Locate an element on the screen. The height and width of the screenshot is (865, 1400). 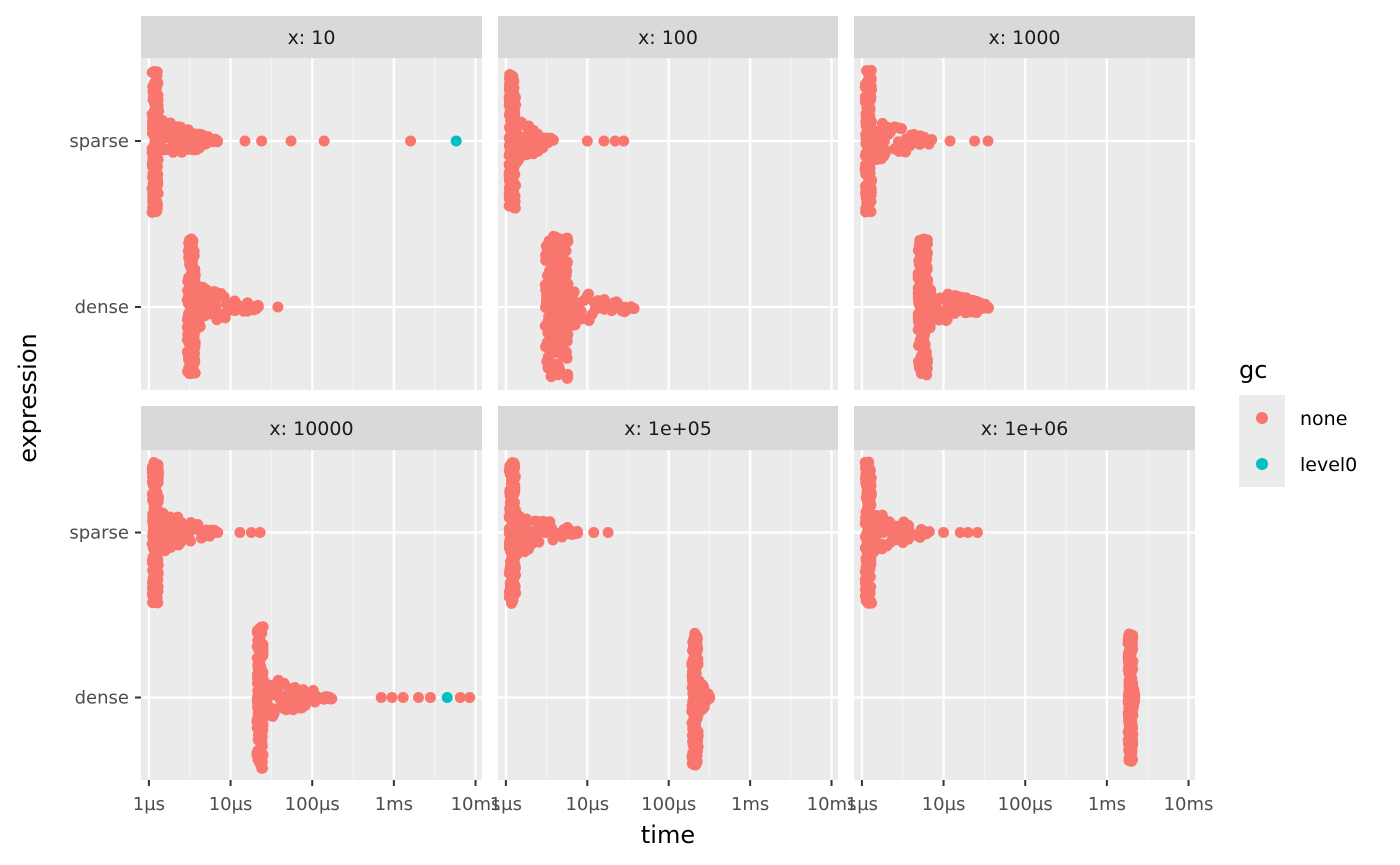
facet-panel: x: 10 sparse dense is located at coordinates (275, 203).